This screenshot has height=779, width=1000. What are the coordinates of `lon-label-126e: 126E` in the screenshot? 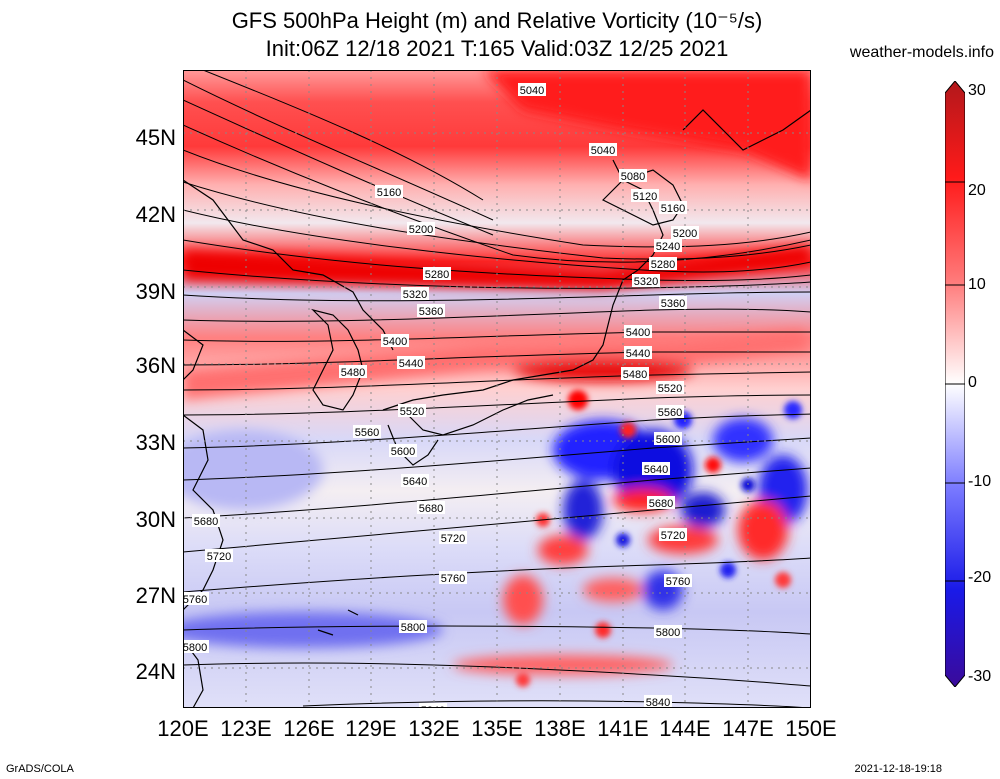 It's located at (309, 728).